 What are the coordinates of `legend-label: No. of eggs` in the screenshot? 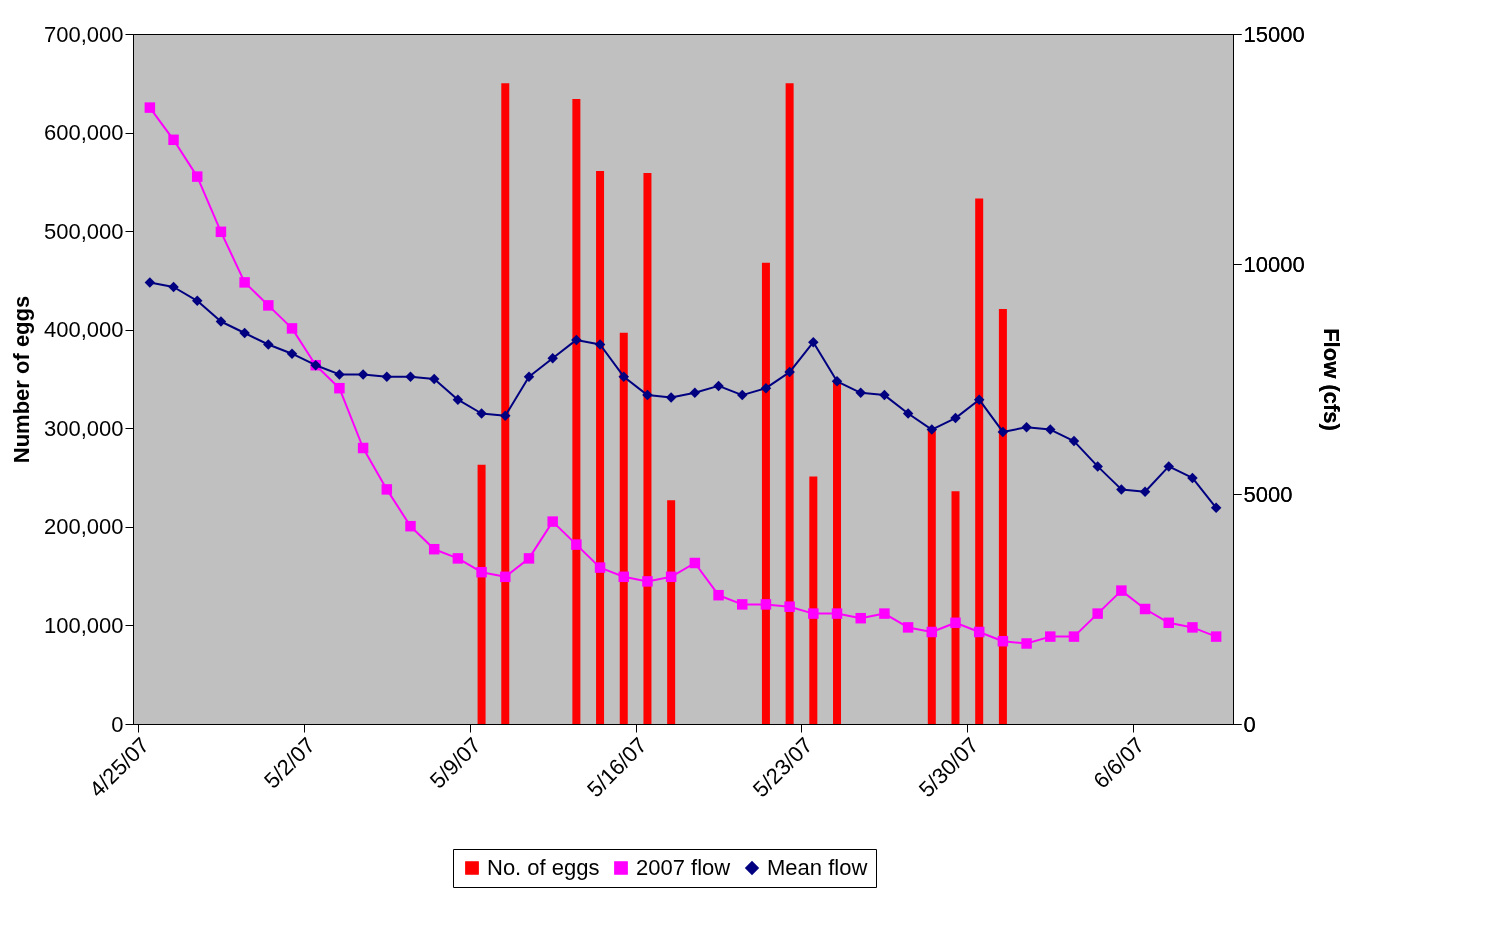 It's located at (543, 867).